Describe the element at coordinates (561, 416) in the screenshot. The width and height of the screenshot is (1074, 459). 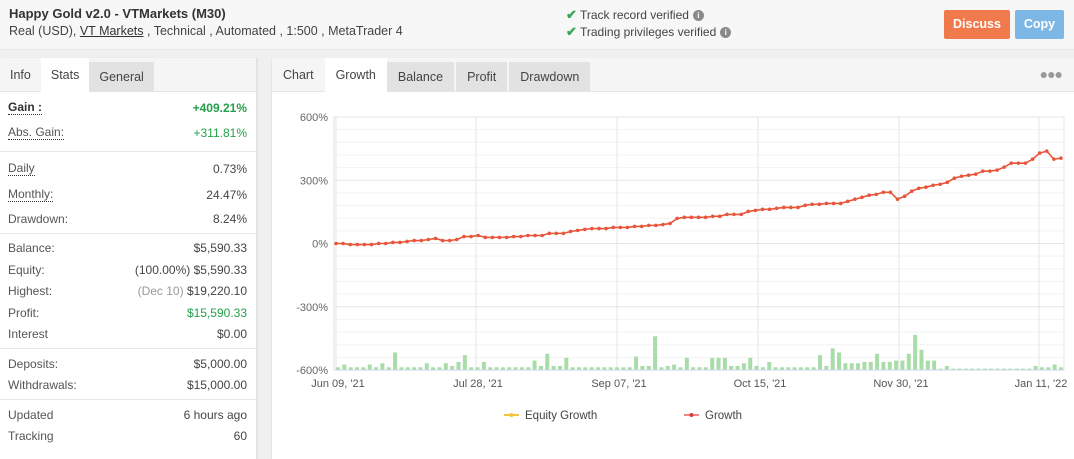
I see `legend-equity-growth: Equity Growth` at that location.